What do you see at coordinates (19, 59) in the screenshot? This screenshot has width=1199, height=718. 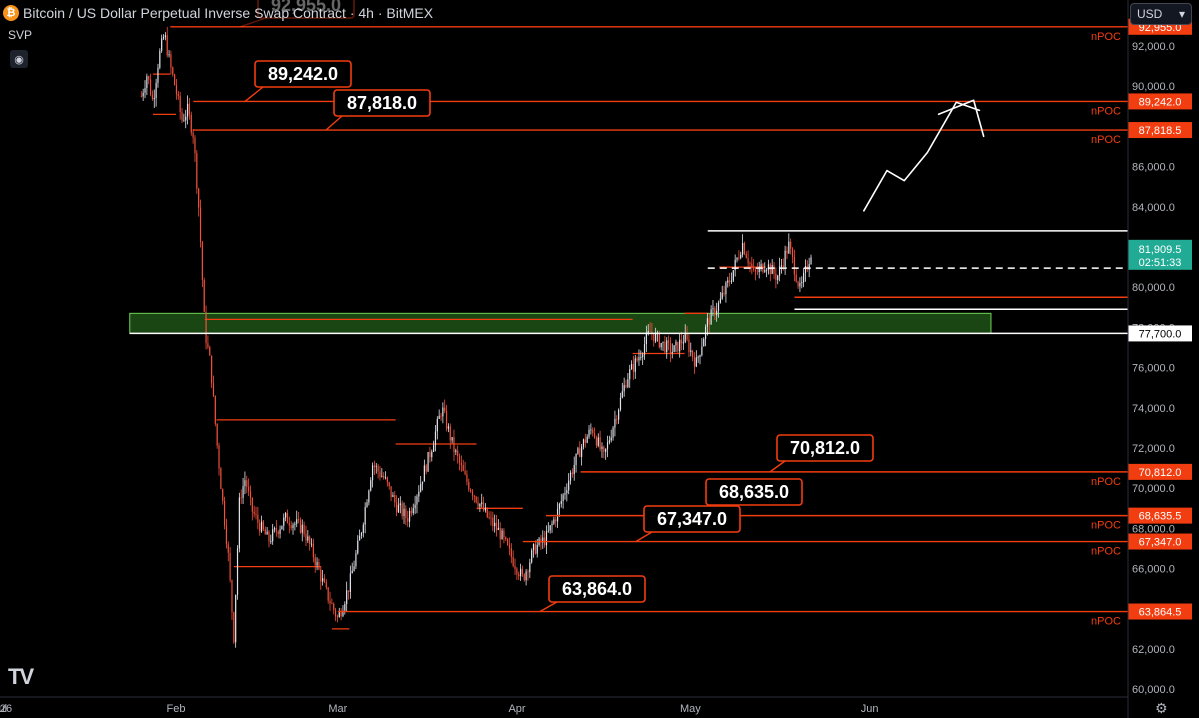 I see `eye-icon: ◉` at bounding box center [19, 59].